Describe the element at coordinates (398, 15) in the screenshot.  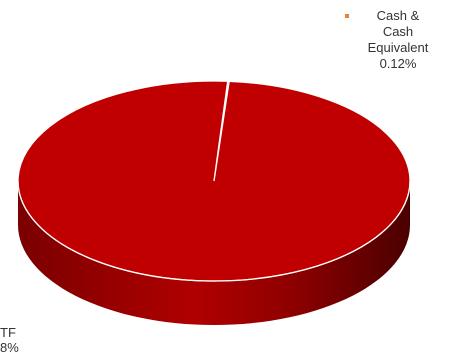
I see `cash-data-label-line: Cash &` at that location.